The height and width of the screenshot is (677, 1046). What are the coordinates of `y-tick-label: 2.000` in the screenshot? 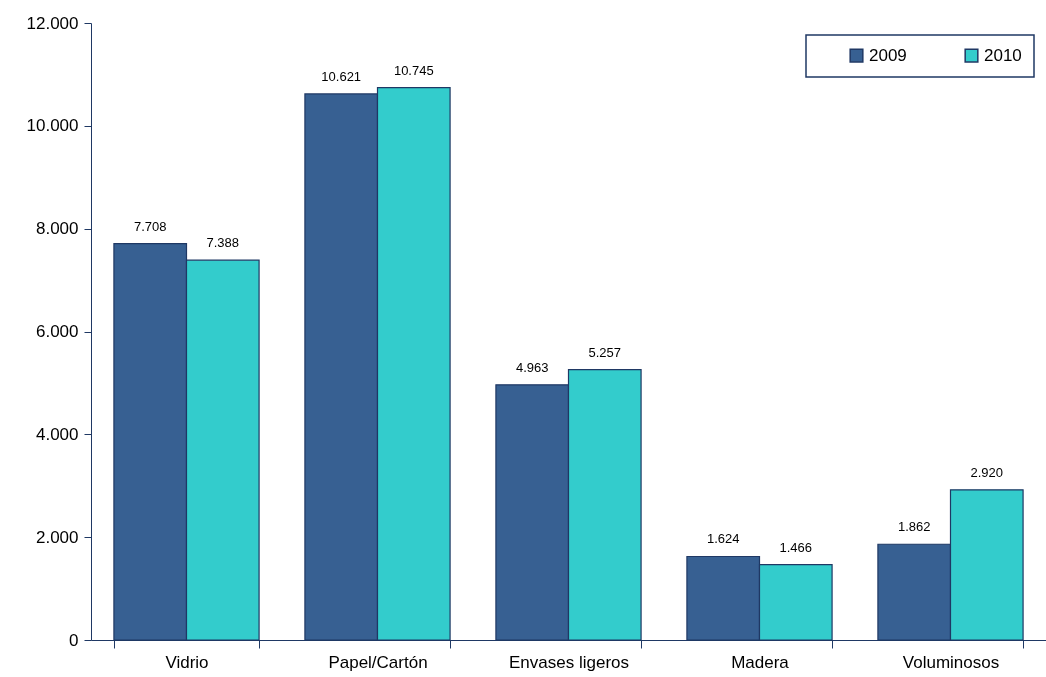 It's located at (57, 537).